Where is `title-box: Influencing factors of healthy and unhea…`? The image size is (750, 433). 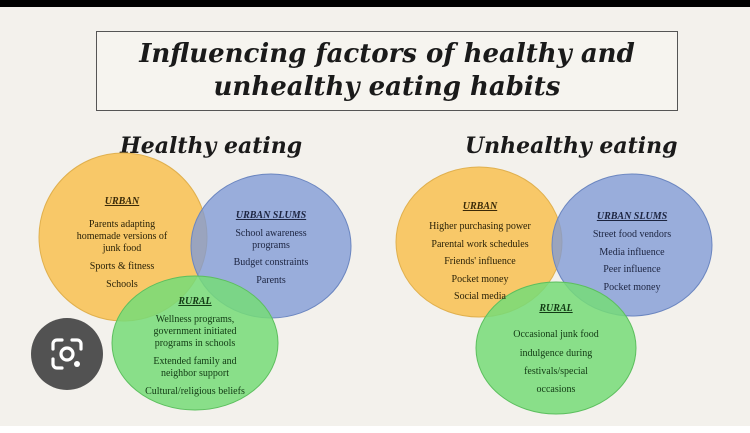
title-box: Influencing factors of healthy and unhea… is located at coordinates (387, 71).